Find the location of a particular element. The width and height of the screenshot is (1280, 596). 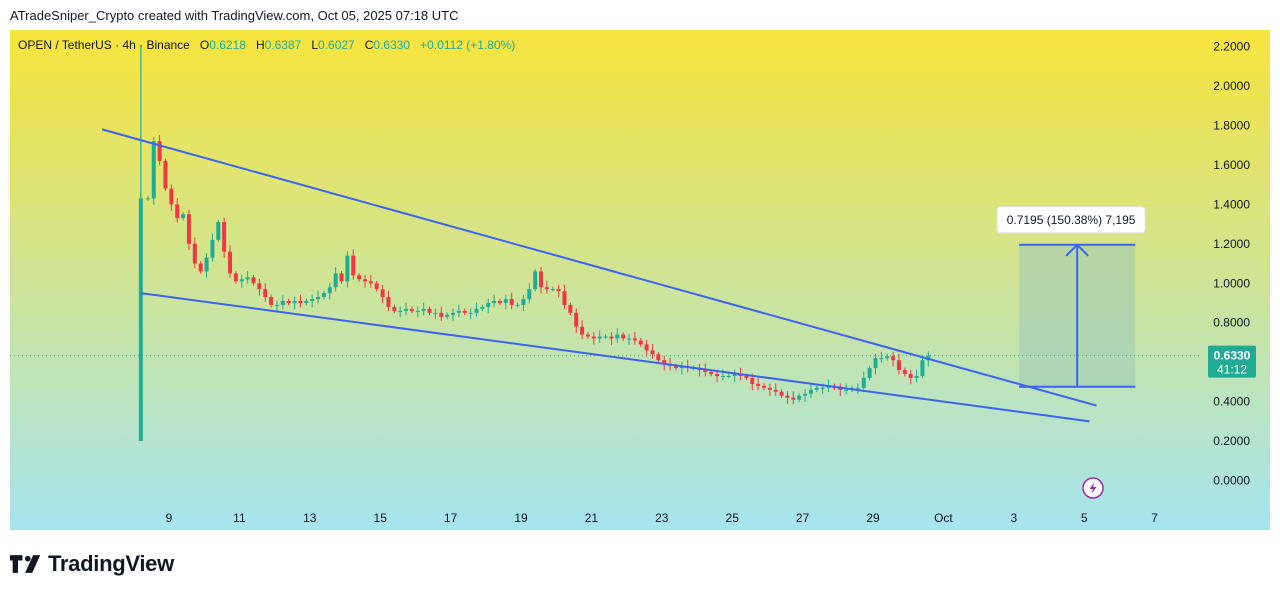

lightning-icon is located at coordinates (1093, 488).